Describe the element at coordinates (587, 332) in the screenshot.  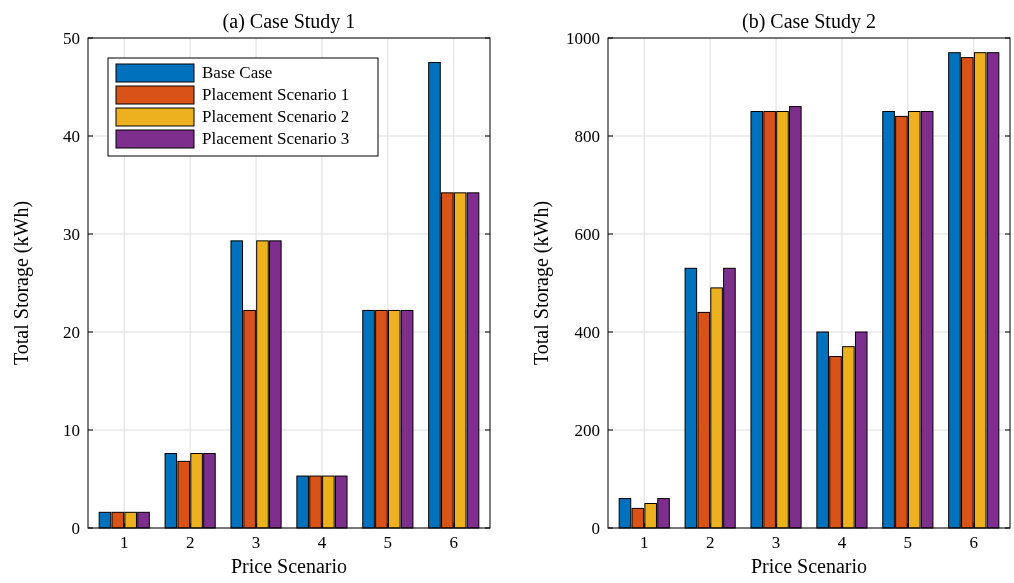
I see `y-tick-label: 400` at that location.